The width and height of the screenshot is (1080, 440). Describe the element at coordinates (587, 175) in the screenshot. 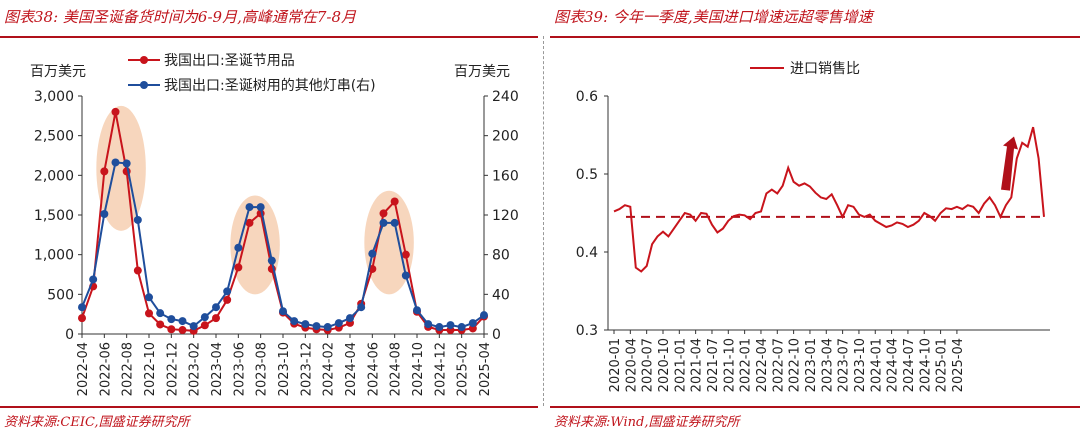

I see `y-tick-label: 0.5` at that location.